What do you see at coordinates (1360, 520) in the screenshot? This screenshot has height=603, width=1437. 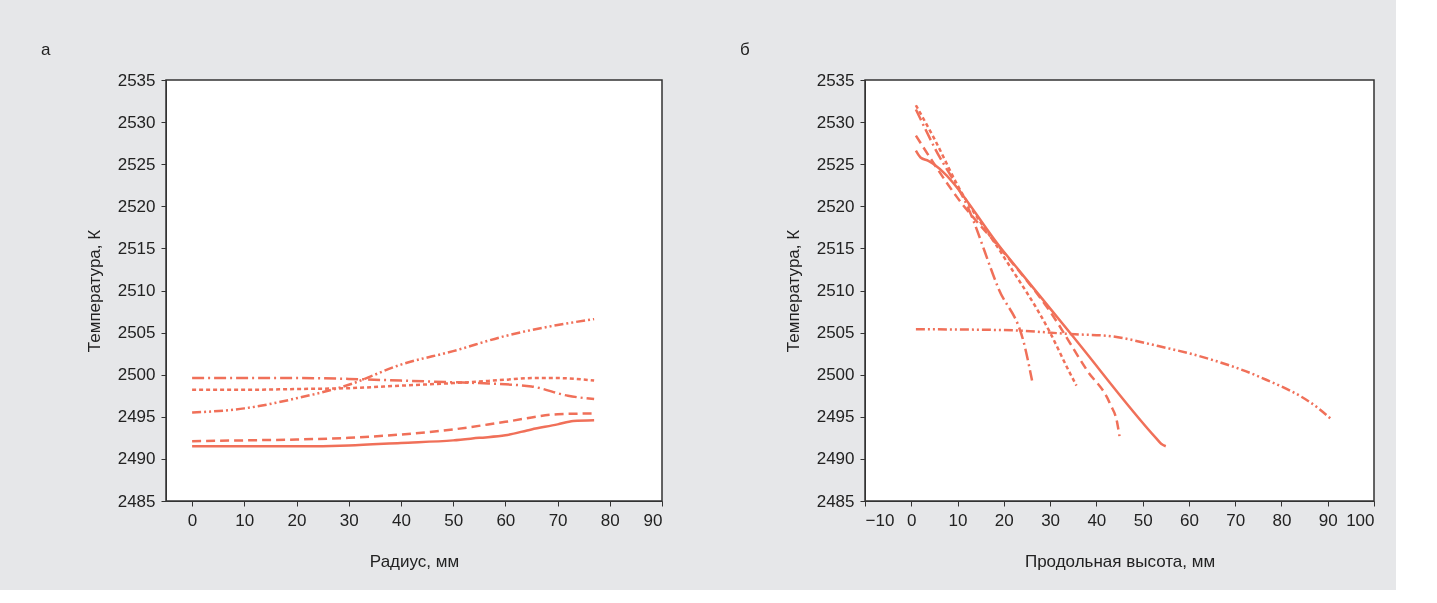 I see `x-tick-label: 100` at bounding box center [1360, 520].